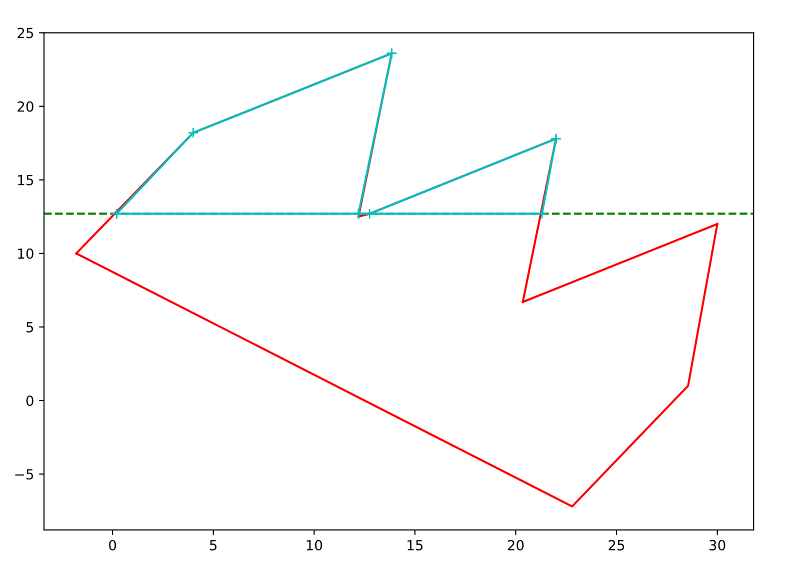 The height and width of the screenshot is (565, 800). What do you see at coordinates (24, 474) in the screenshot?
I see `y-tick-label: −5` at bounding box center [24, 474].